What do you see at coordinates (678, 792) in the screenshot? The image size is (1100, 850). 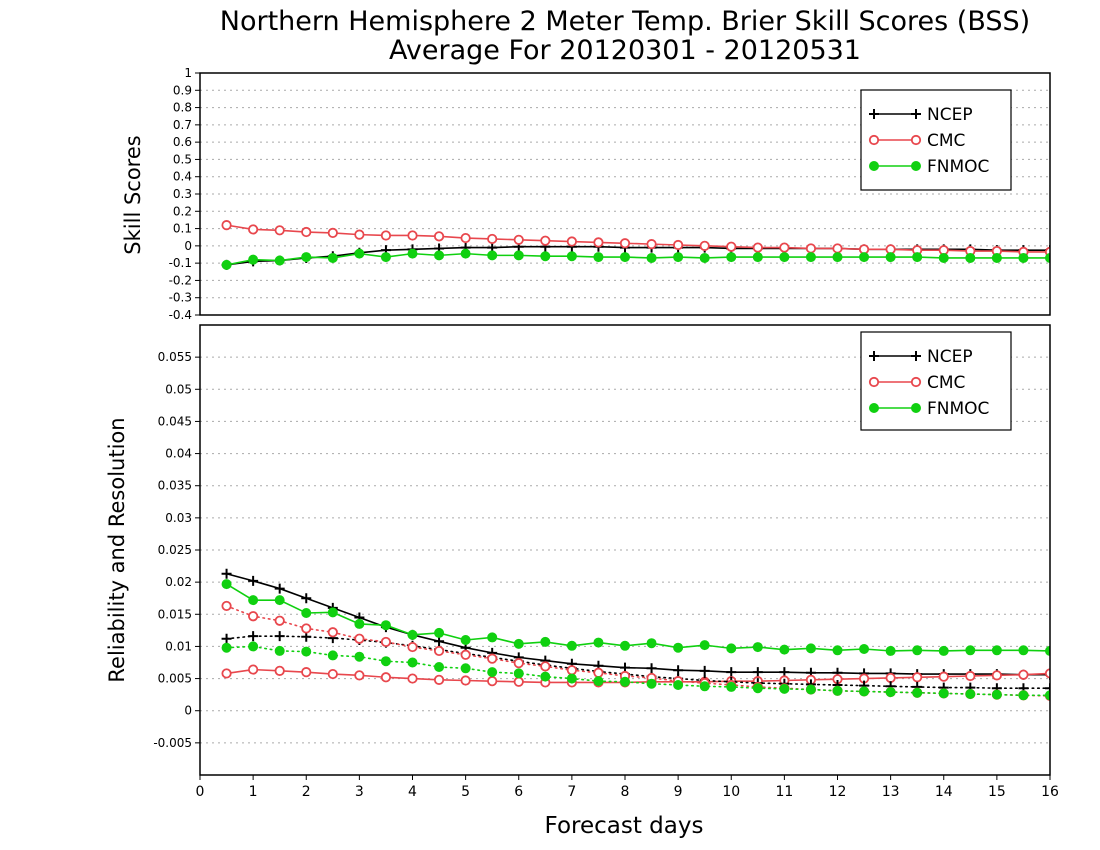 I see `x-tick-label: 9` at bounding box center [678, 792].